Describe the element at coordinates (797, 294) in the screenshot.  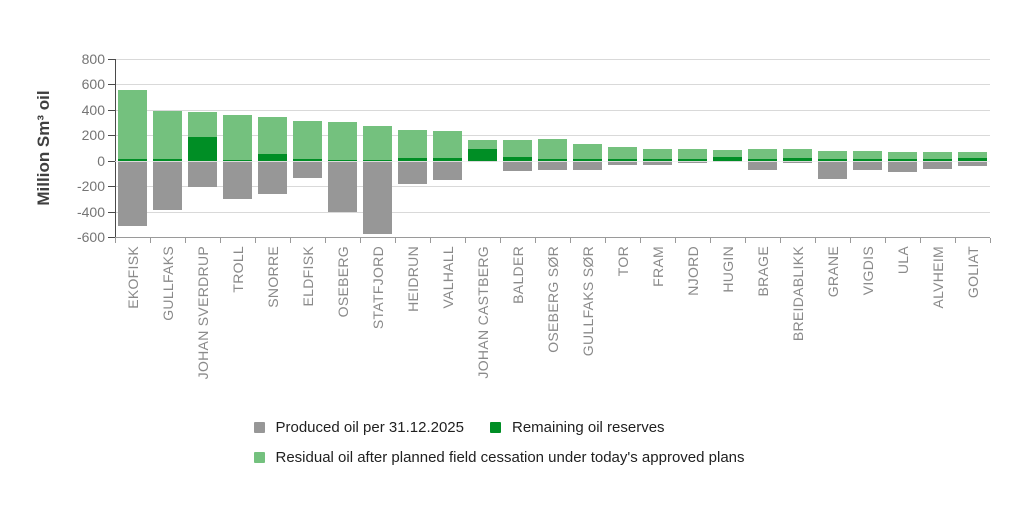
I see `x-label-breidablikk: BREIDABLIKK` at that location.